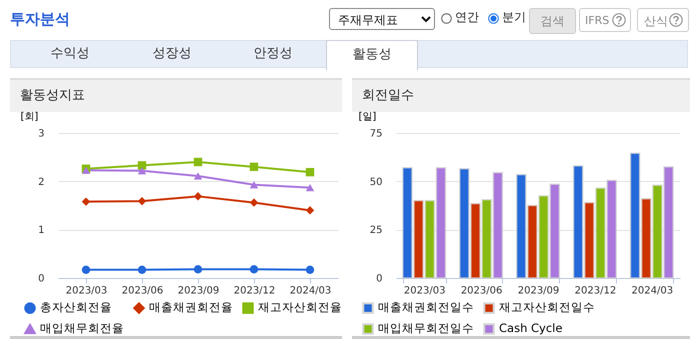  What do you see at coordinates (552, 21) in the screenshot?
I see `text: 검색` at bounding box center [552, 21].